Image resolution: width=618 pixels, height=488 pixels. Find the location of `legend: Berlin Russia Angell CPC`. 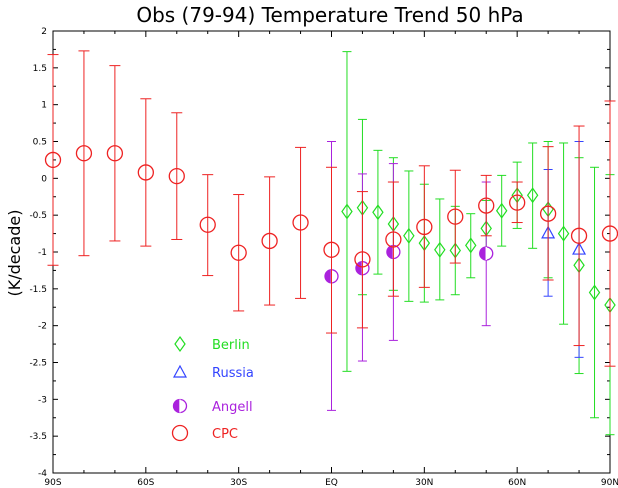

legend: Berlin Russia Angell CPC is located at coordinates (212, 388).